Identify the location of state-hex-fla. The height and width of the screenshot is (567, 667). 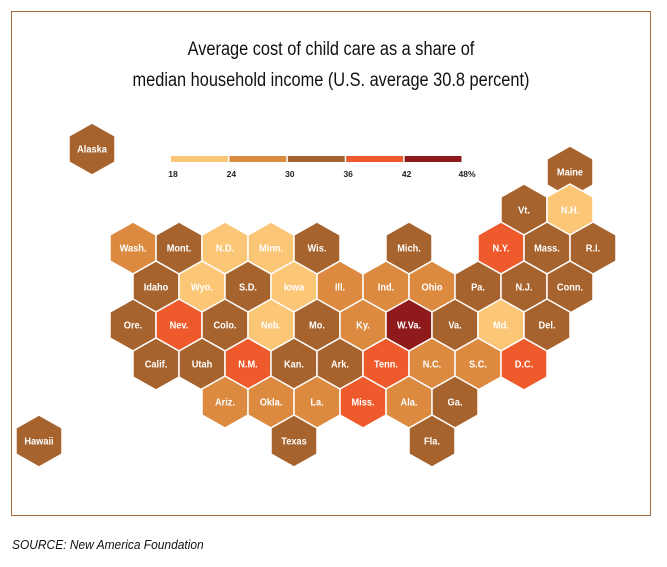
(432, 441).